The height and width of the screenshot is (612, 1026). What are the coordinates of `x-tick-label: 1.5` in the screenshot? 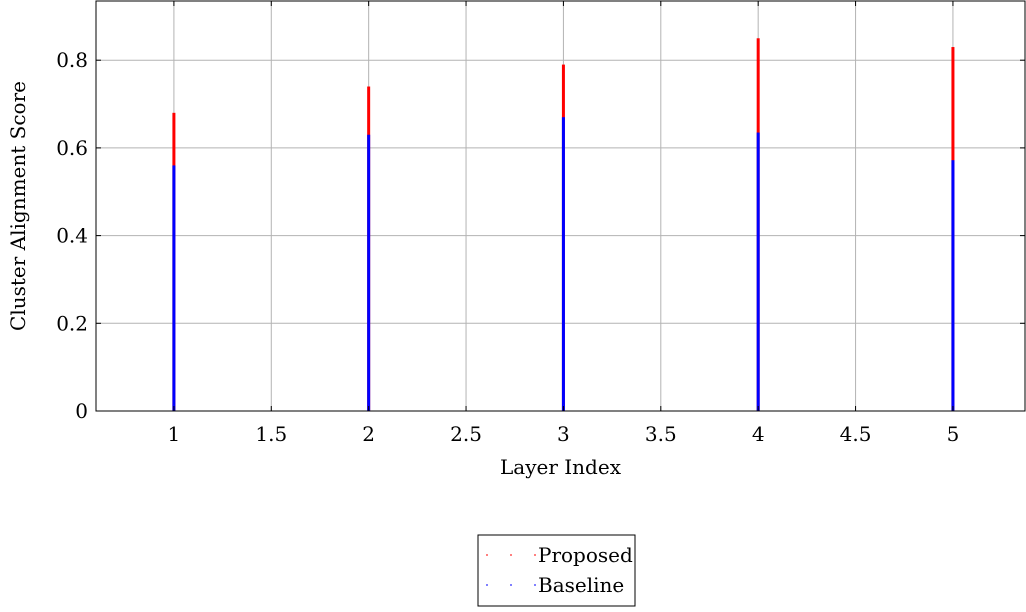 It's located at (271, 434).